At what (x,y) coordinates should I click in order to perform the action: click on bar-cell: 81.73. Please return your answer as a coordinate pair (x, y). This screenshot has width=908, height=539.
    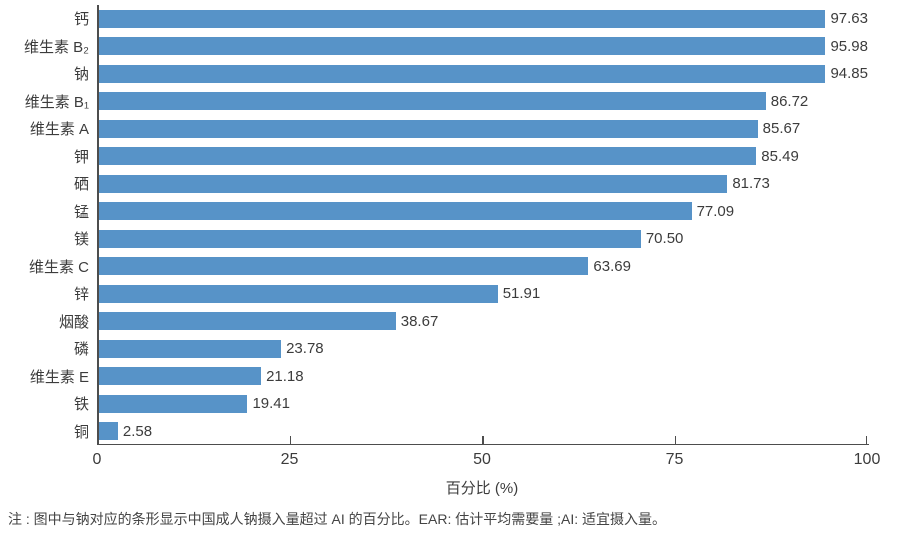
    Looking at the image, I should click on (483, 184).